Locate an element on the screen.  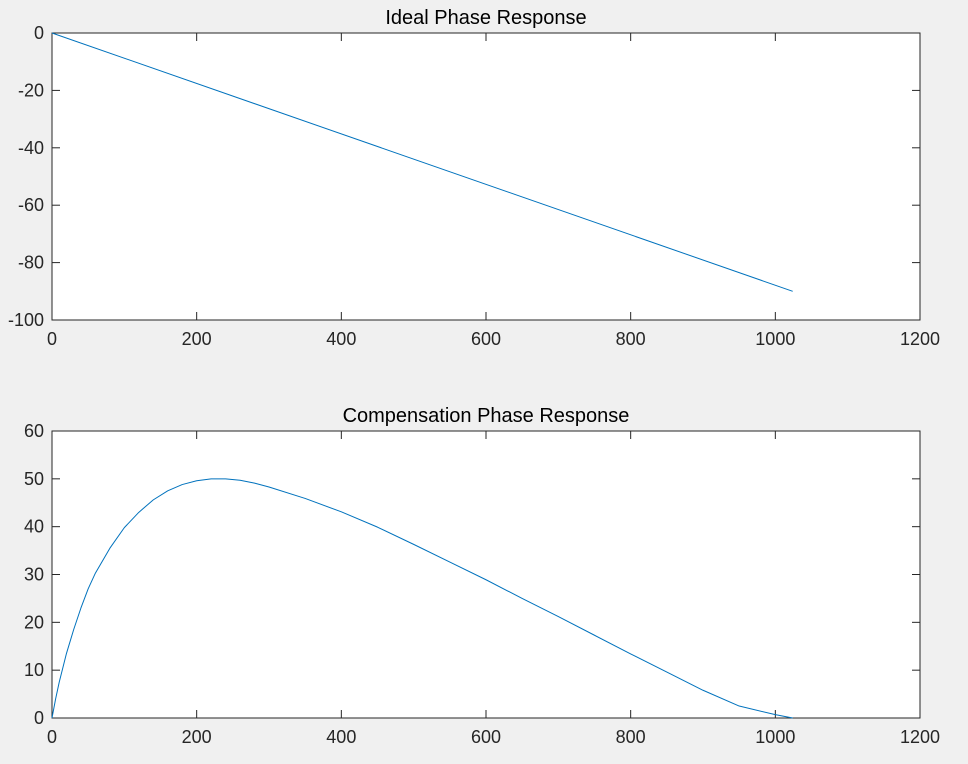
ideal-phase-y-tick-label: 0 is located at coordinates (39, 33).